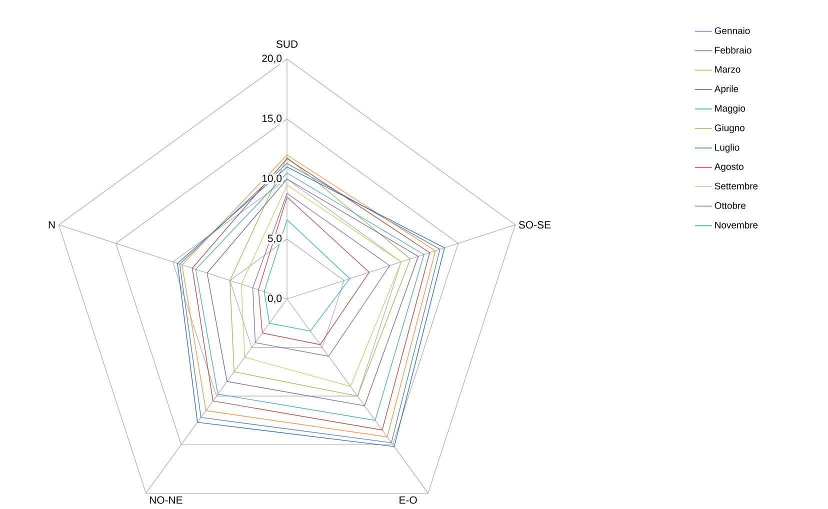 The image size is (828, 509). Describe the element at coordinates (727, 148) in the screenshot. I see `legend-label: Luglio` at that location.